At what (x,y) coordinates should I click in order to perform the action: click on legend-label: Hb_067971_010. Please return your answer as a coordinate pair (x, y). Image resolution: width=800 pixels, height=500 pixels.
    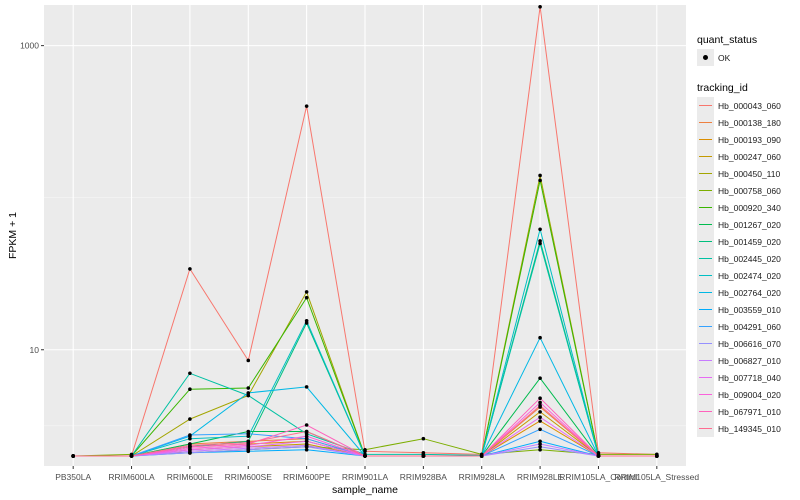
    Looking at the image, I should click on (749, 412).